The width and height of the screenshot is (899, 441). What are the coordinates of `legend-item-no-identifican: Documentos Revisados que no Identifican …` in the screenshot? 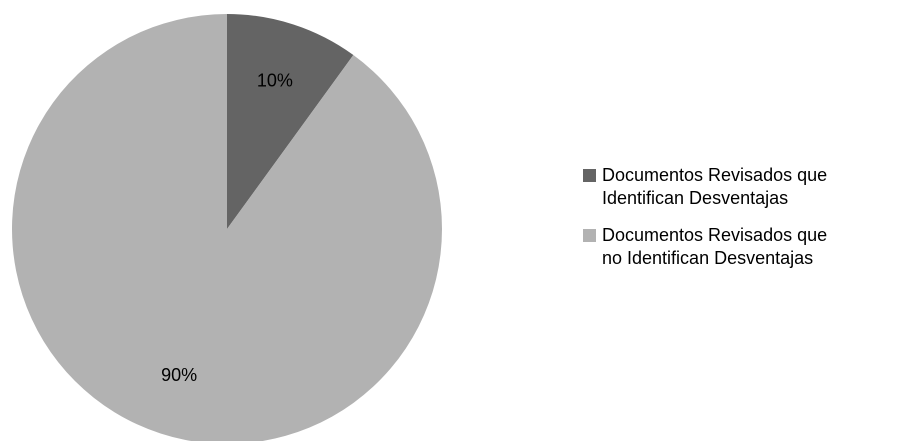 It's located at (739, 247).